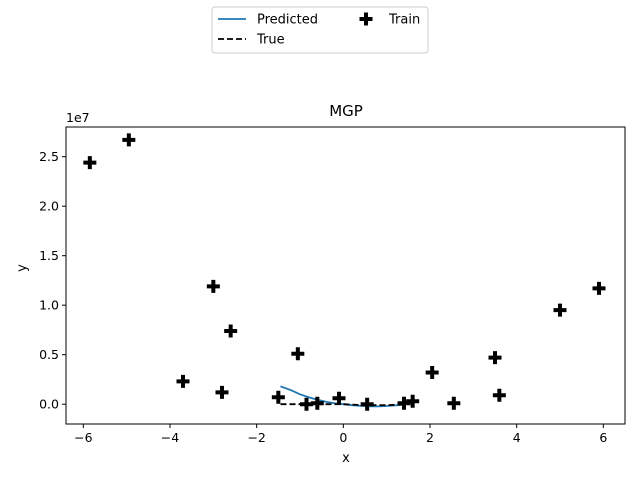  What do you see at coordinates (346, 111) in the screenshot?
I see `chart-title: MGP` at bounding box center [346, 111].